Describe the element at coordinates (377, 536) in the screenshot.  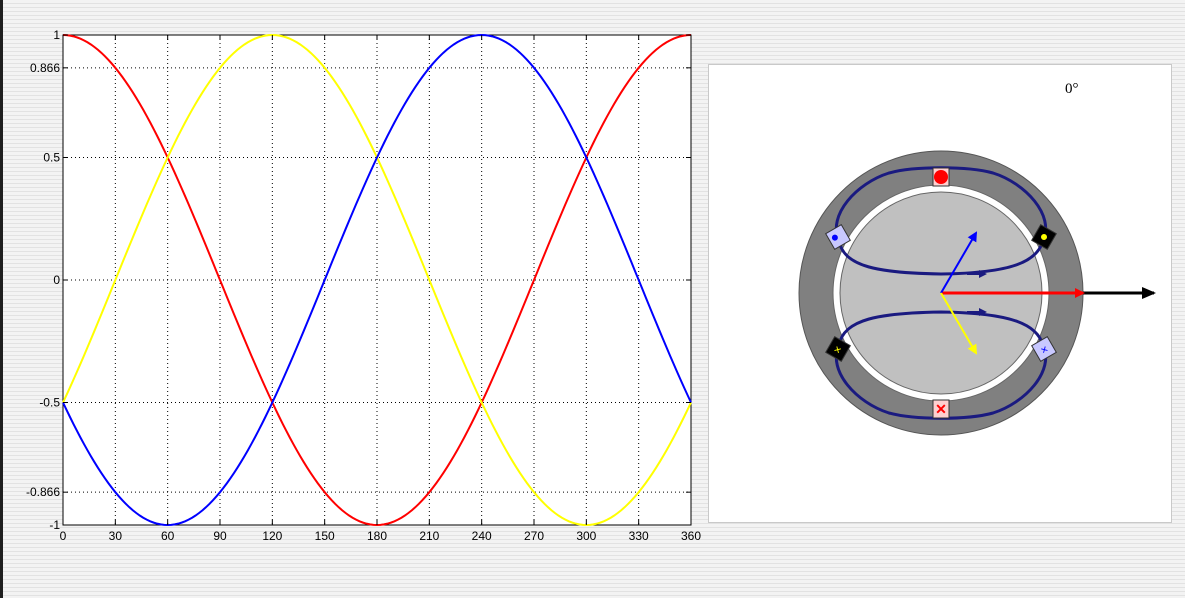
I see `x-tick-label: 180` at that location.